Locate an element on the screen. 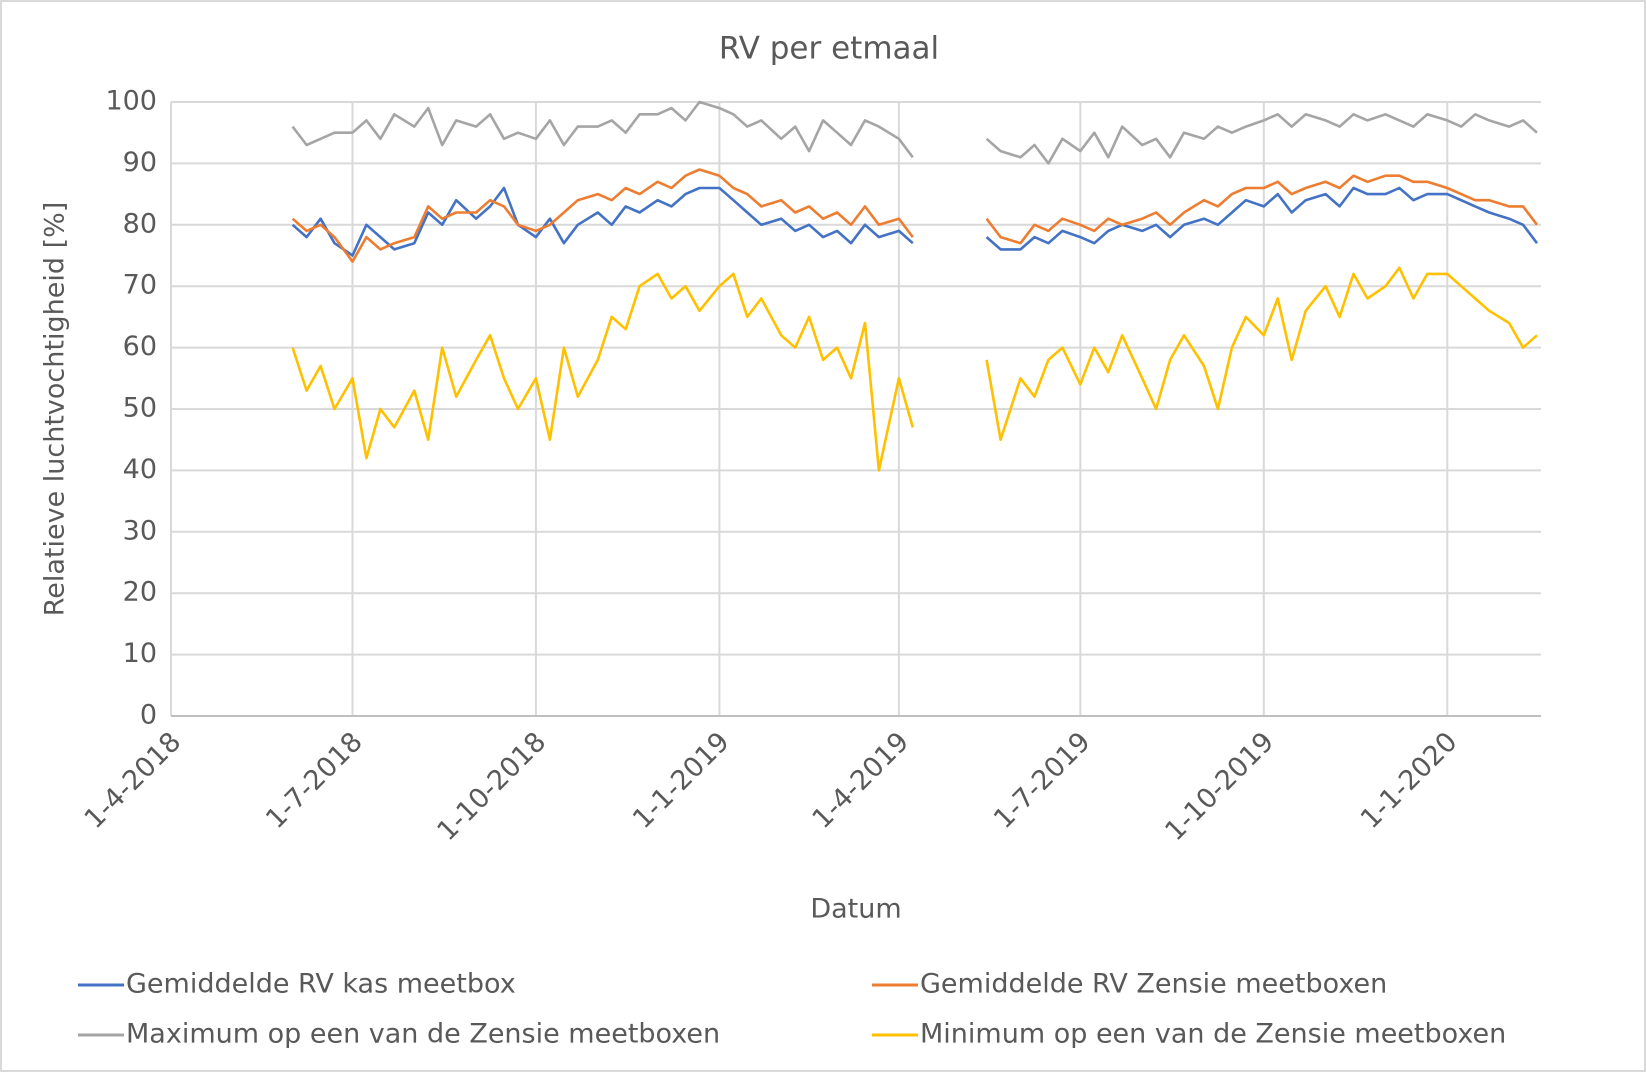 This screenshot has height=1072, width=1646. y-tick-label: 10 is located at coordinates (140, 653).